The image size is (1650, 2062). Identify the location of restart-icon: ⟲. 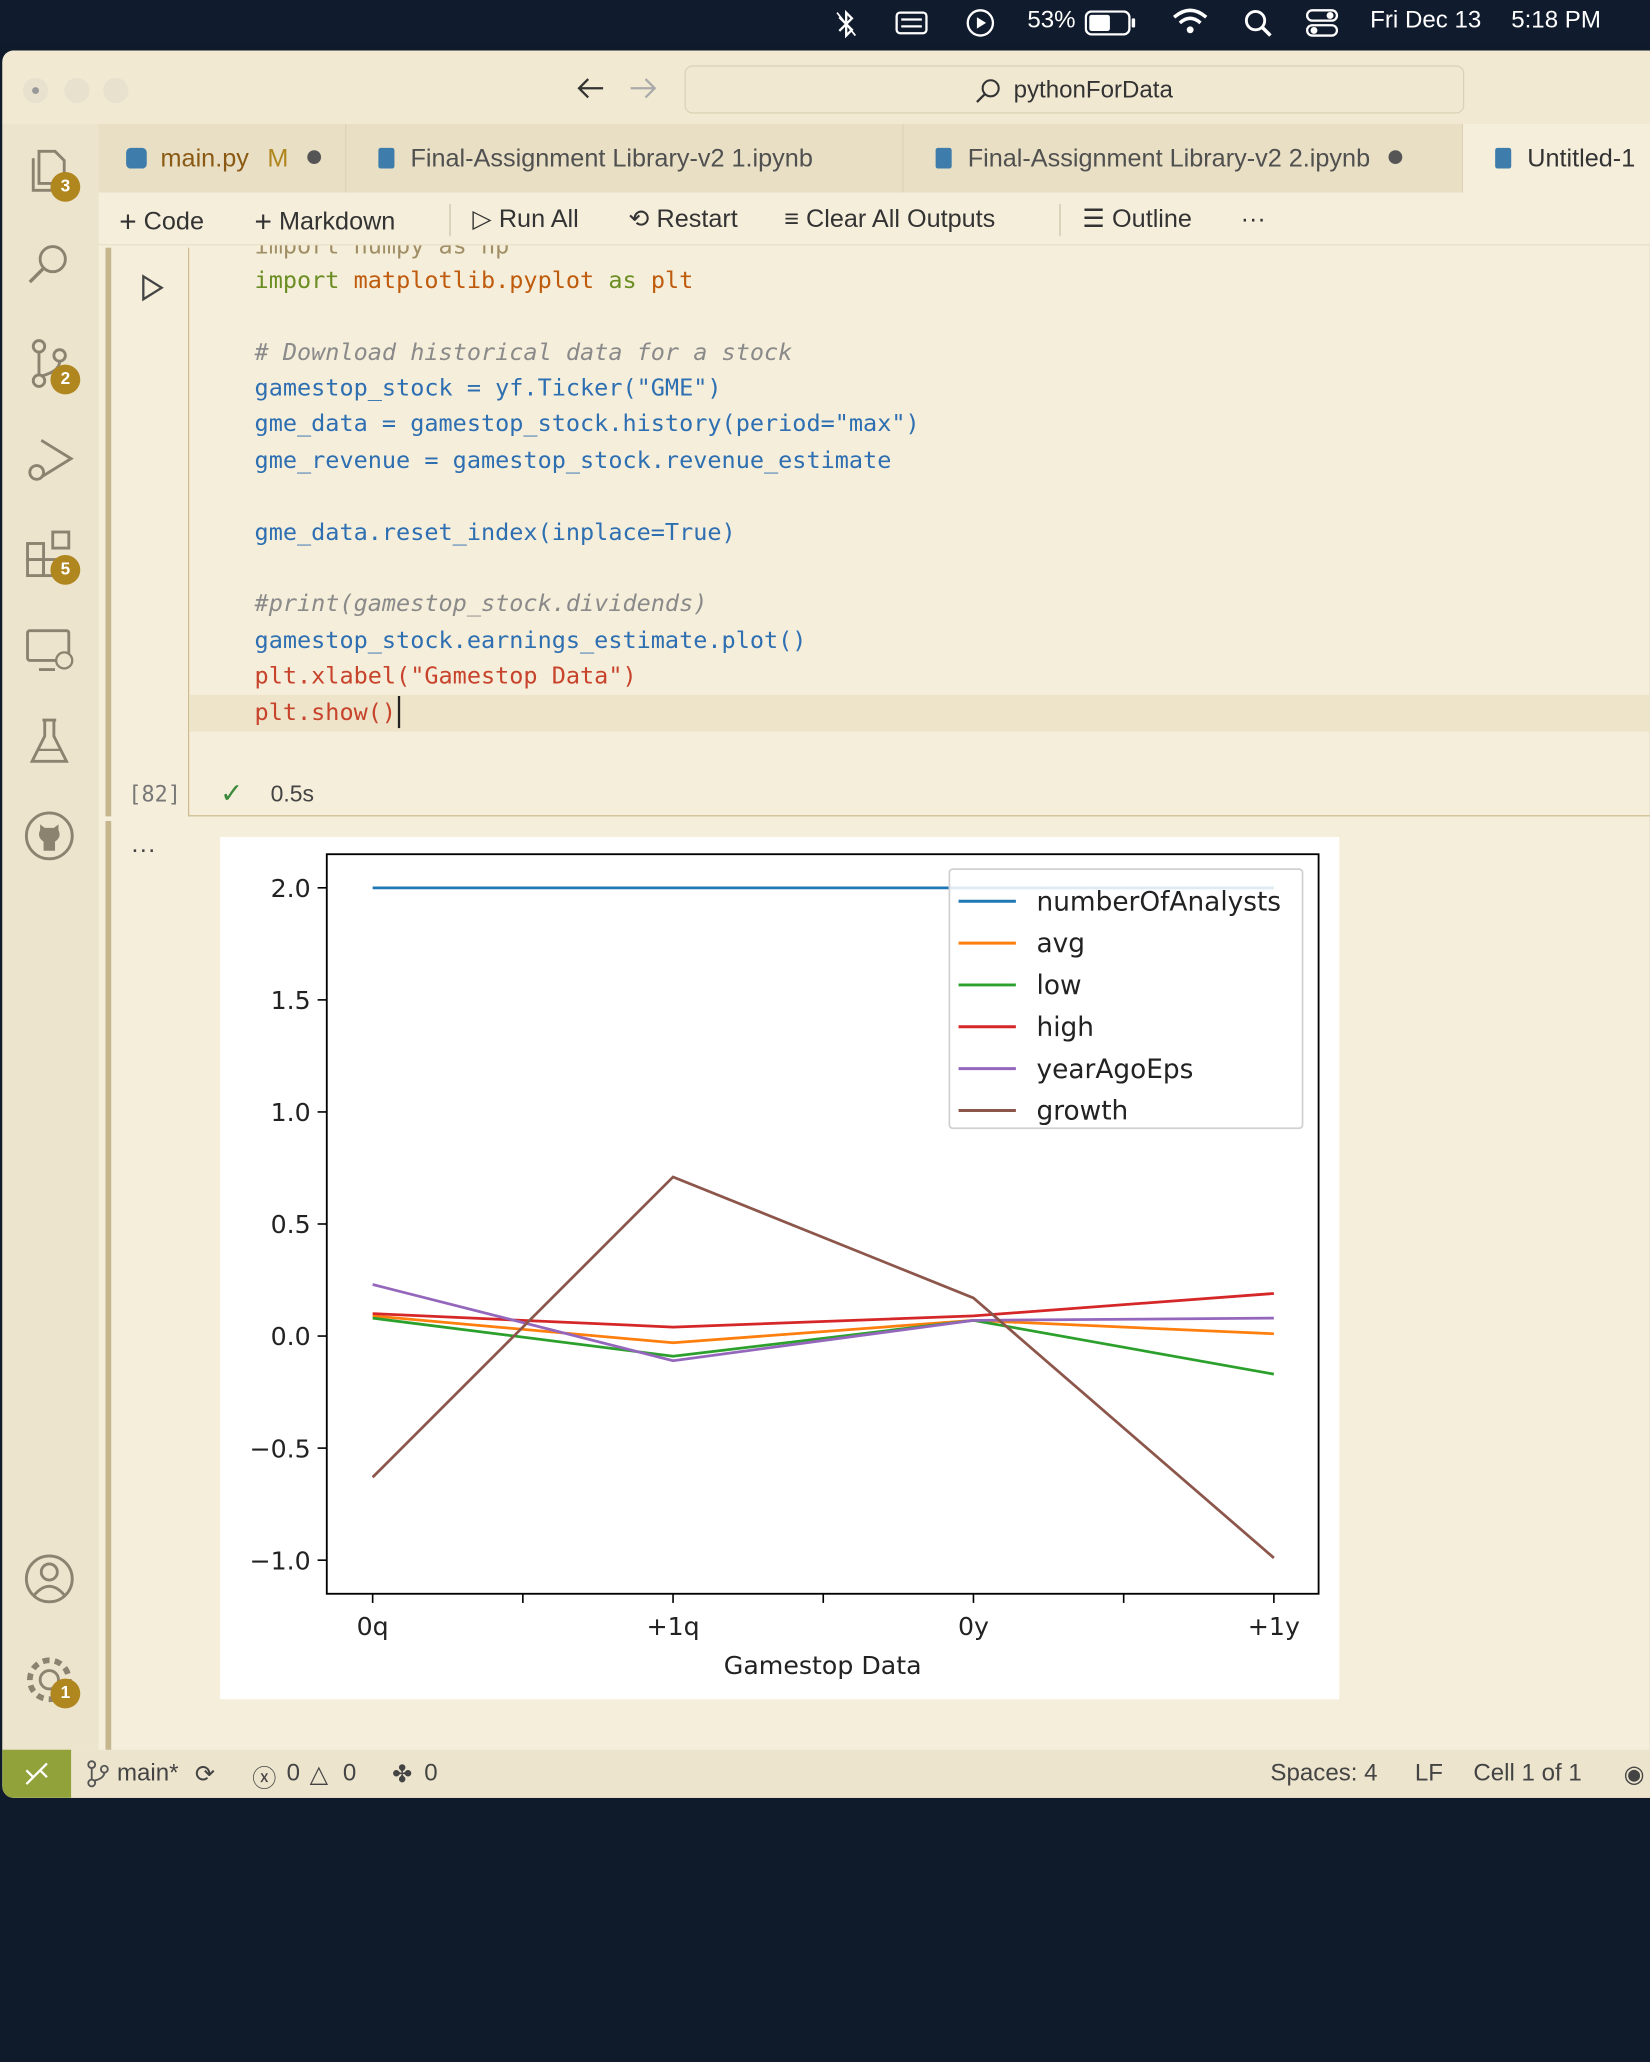
(639, 218).